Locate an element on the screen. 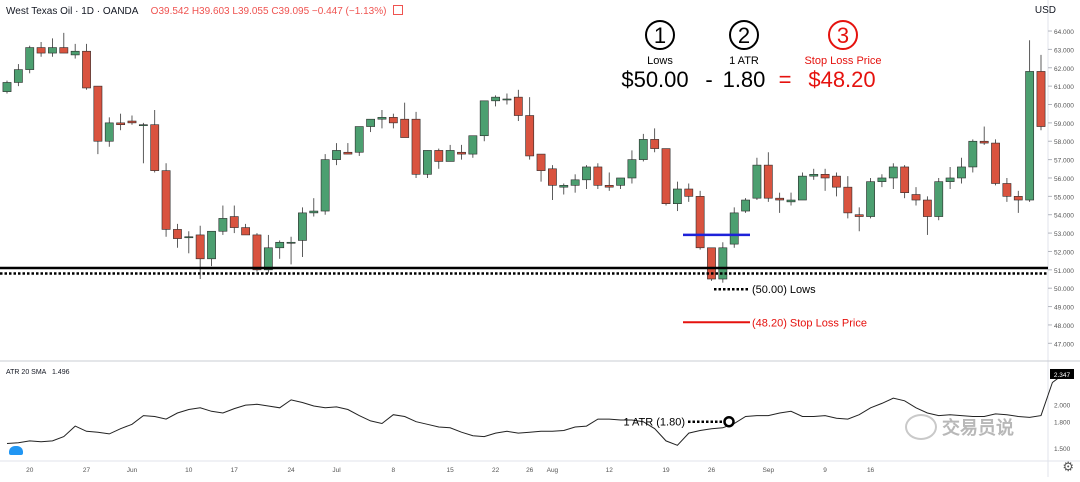 The image size is (1080, 482). price-tick-label: 48.000 is located at coordinates (1064, 326).